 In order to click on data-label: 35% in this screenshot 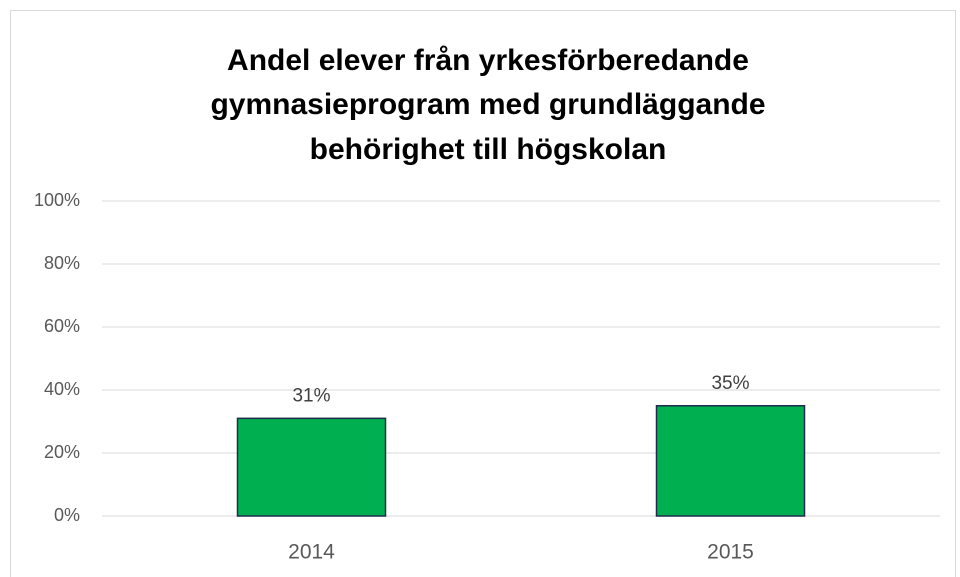, I will do `click(730, 383)`.